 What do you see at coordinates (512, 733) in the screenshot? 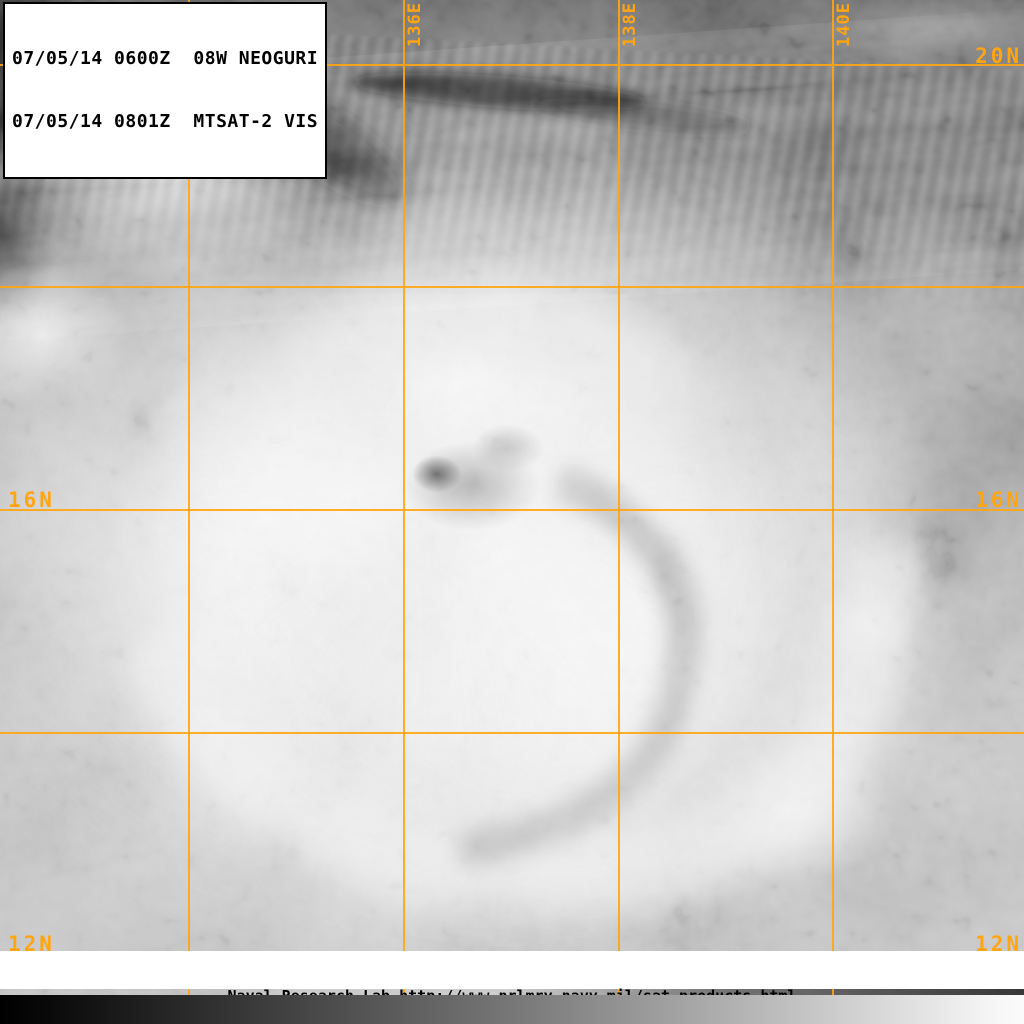
I see `gridline-14n` at bounding box center [512, 733].